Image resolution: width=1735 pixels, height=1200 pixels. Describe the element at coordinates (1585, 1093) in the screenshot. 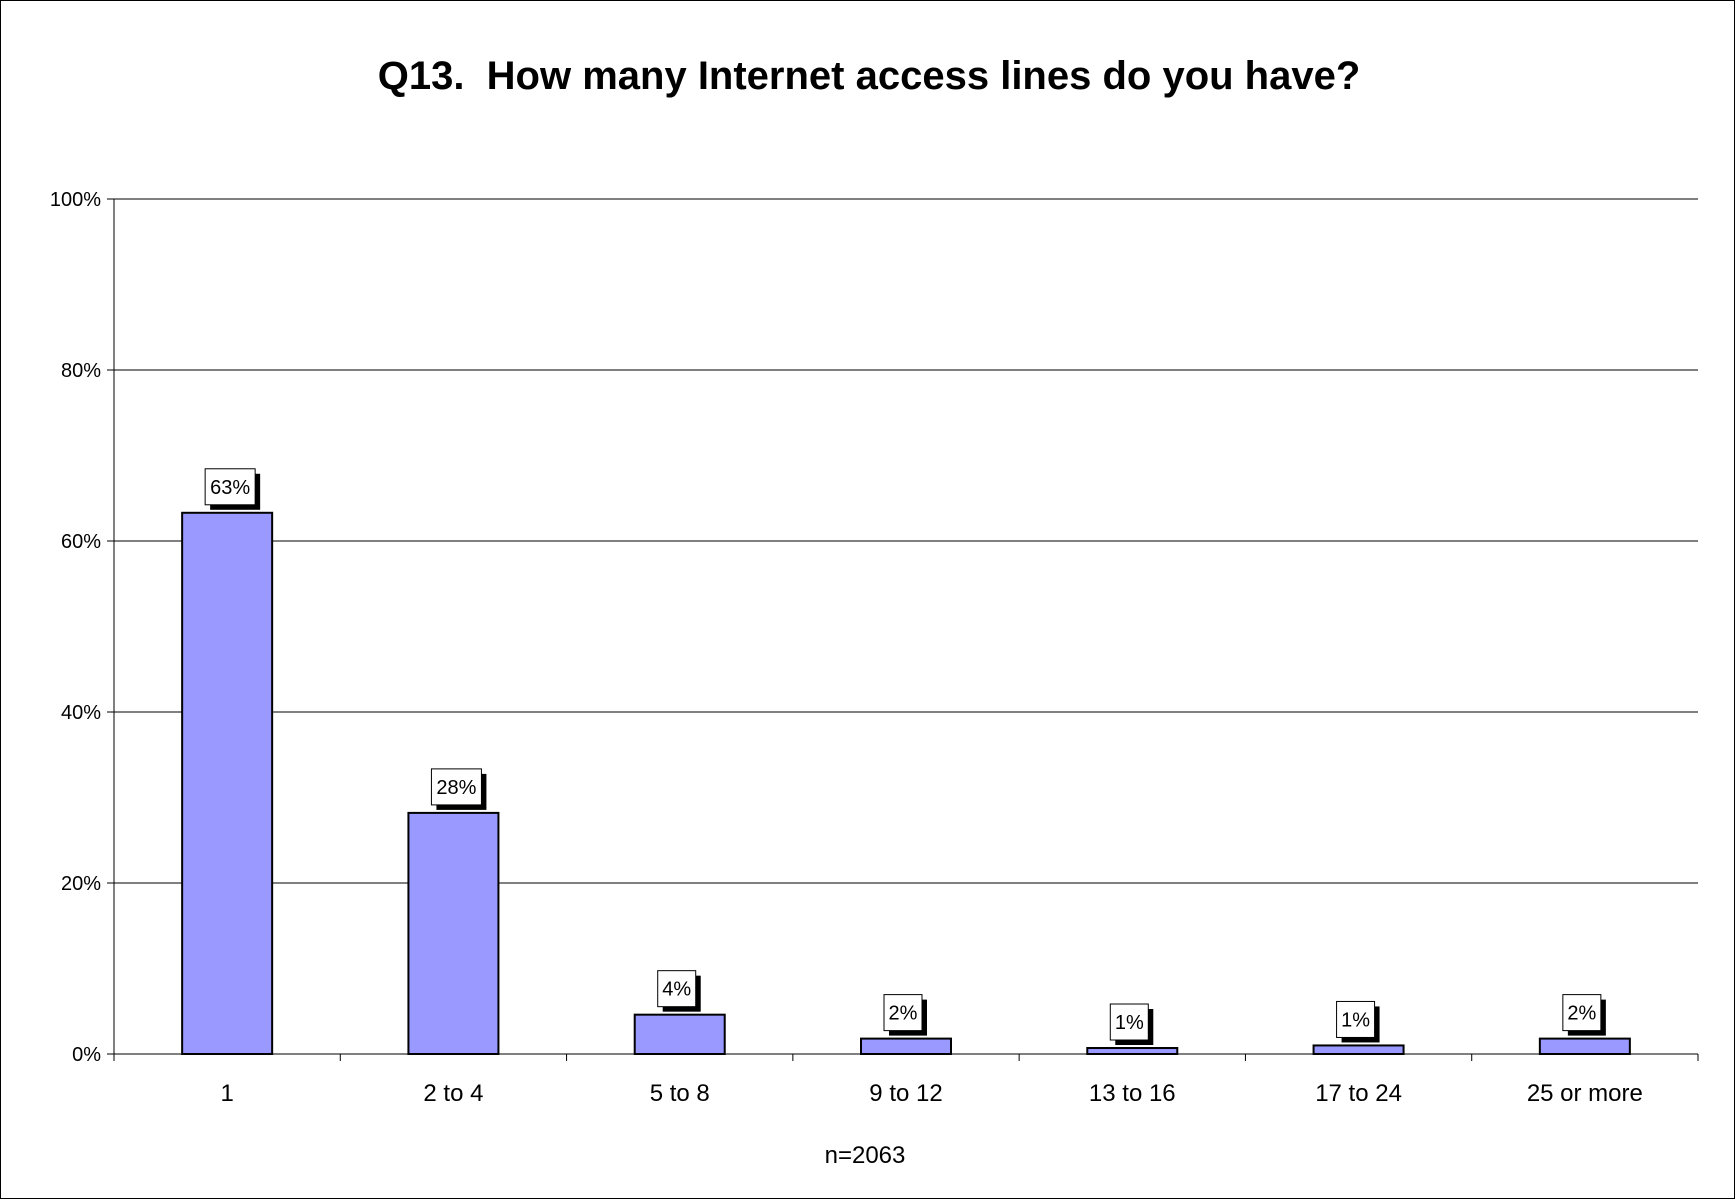

I see `x-tick-label: 25 or more` at that location.